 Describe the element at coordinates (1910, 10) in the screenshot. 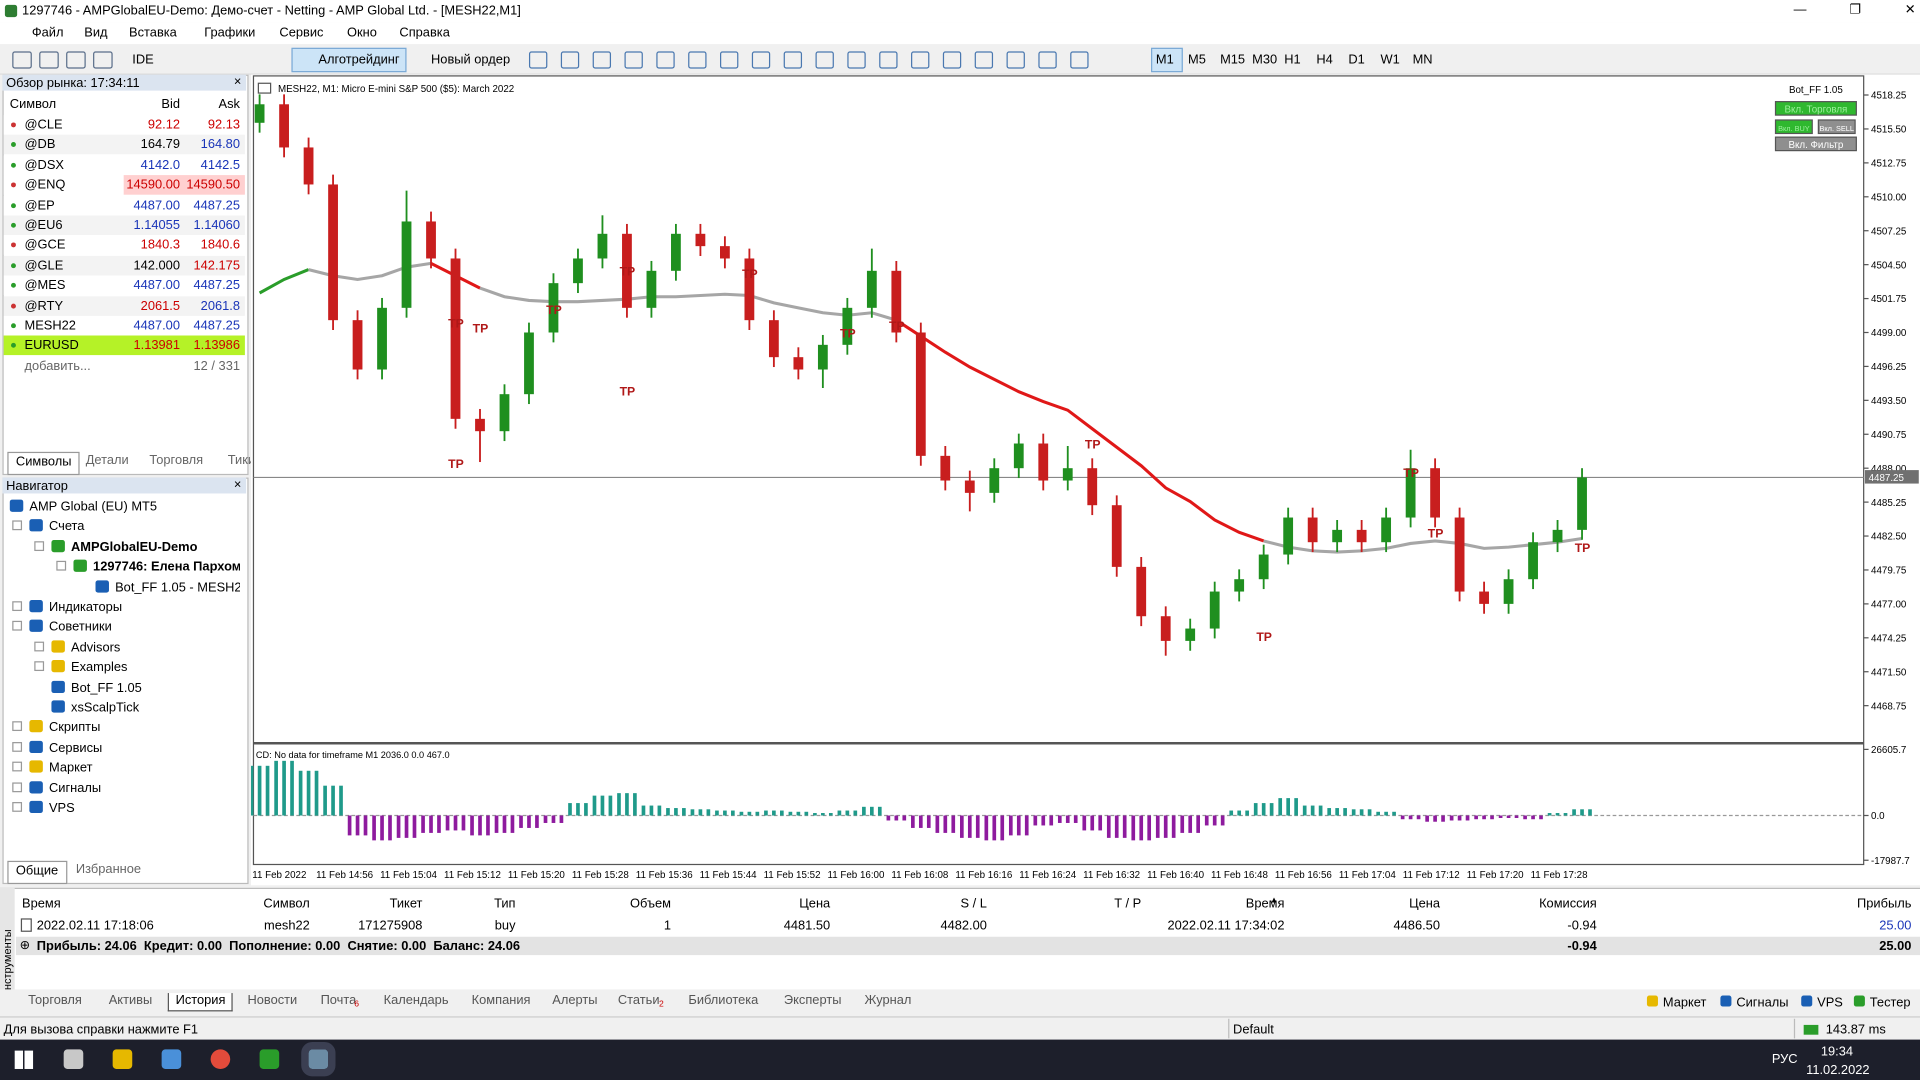

I see `window-button: ✕` at that location.